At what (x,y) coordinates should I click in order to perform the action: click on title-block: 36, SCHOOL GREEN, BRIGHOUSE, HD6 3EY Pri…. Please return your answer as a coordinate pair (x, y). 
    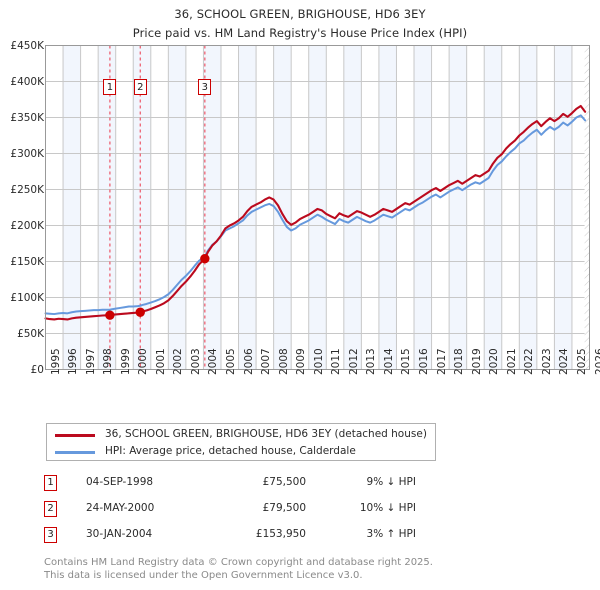
    Looking at the image, I should click on (300, 20).